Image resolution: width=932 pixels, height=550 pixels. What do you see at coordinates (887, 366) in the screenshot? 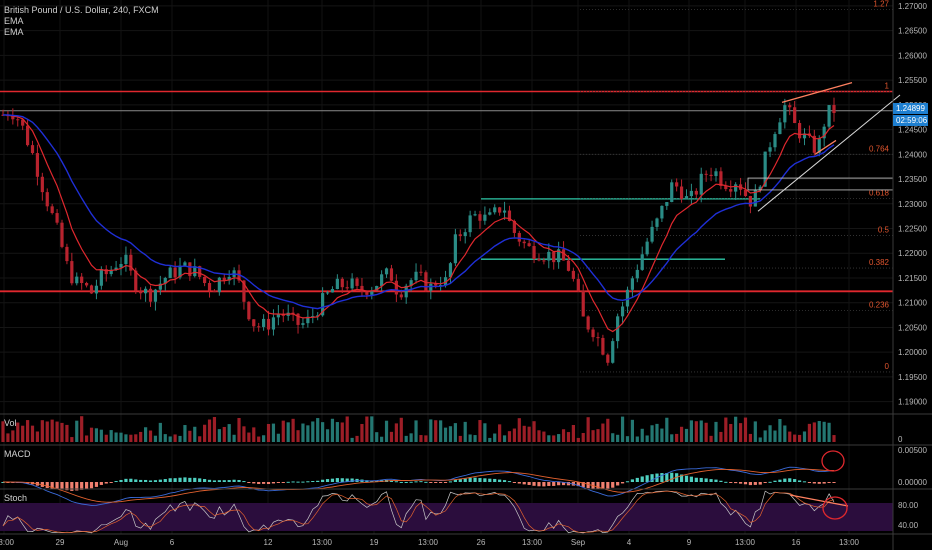
I see `fib-label: 0` at bounding box center [887, 366].